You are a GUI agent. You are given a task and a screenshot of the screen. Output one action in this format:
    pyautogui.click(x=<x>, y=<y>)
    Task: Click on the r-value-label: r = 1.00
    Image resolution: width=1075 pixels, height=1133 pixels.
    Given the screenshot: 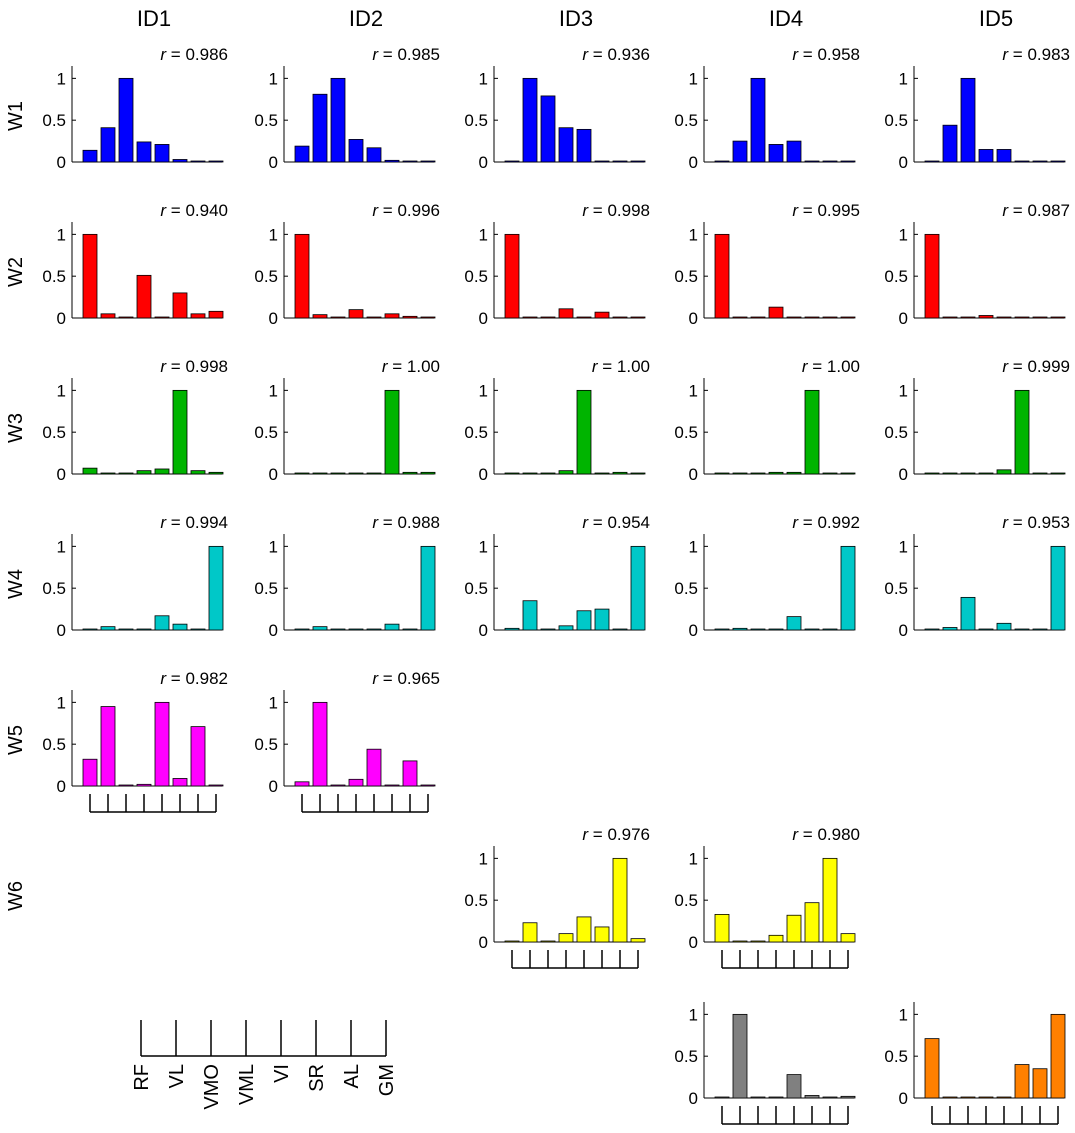 What is the action you would take?
    pyautogui.click(x=831, y=366)
    